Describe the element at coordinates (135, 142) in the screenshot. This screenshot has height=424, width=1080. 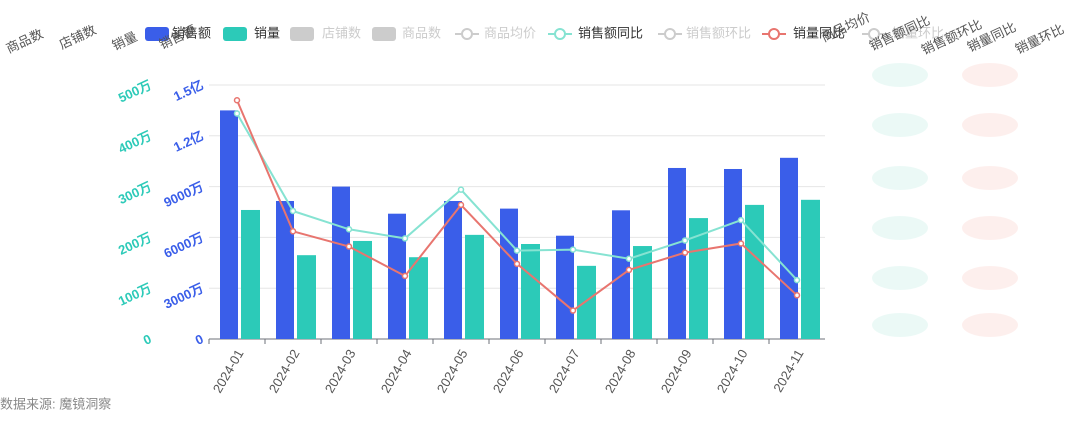
I see `y3-tick-label: 400万` at that location.